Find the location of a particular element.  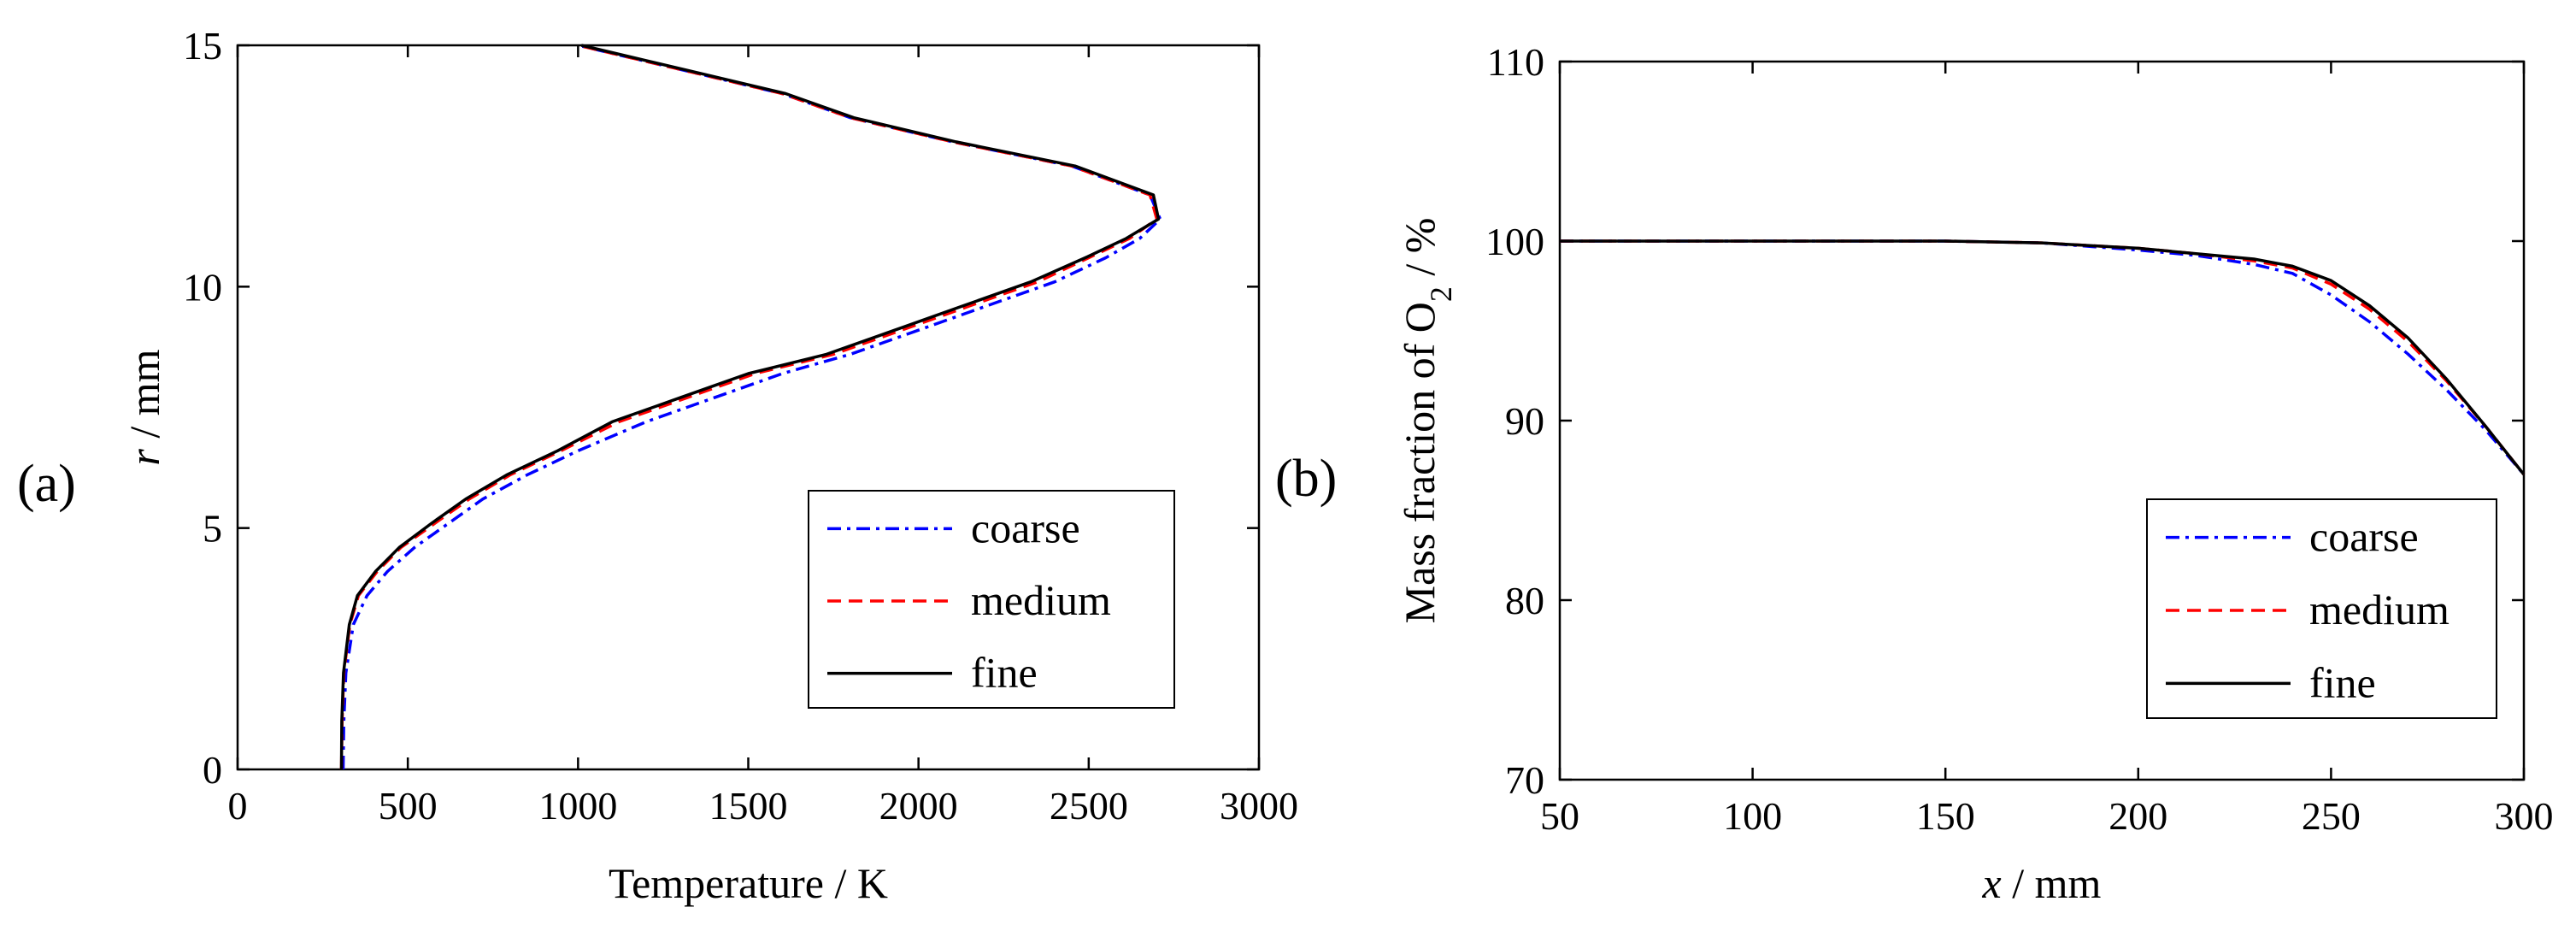

y-axis-label: Mass fraction of O2 / % is located at coordinates (1427, 421).